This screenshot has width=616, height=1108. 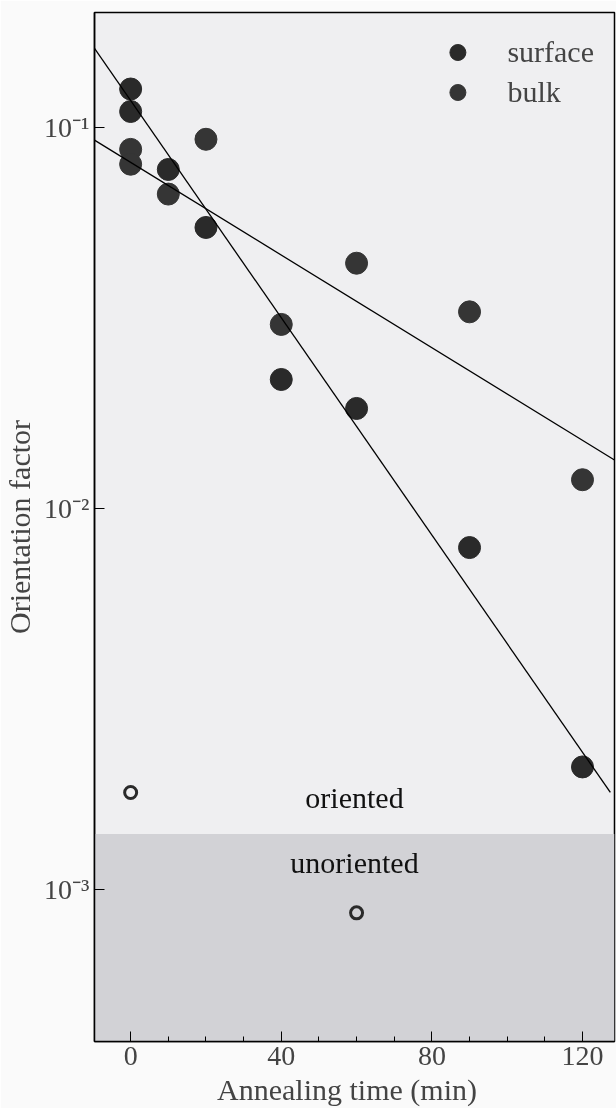 I want to click on band-label: unoriented, so click(x=354, y=863).